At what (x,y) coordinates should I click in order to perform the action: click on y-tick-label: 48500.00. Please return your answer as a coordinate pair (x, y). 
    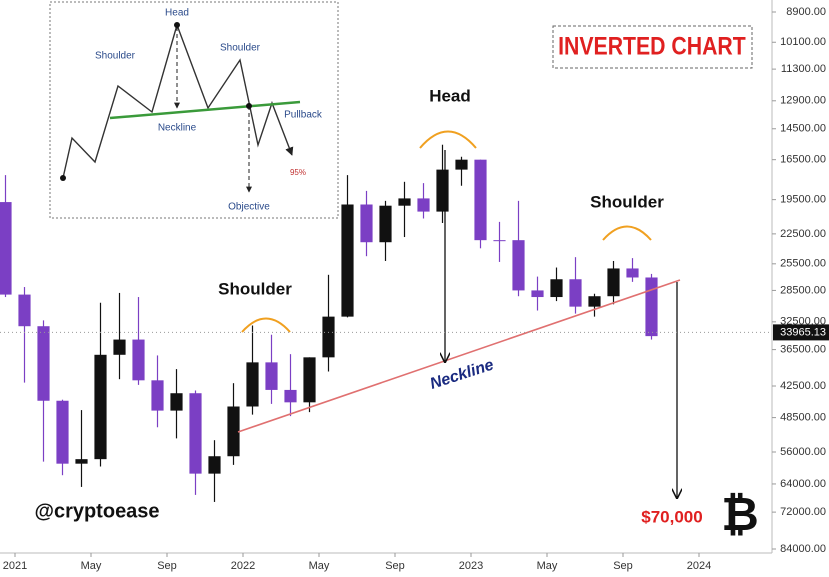
    Looking at the image, I should click on (803, 418).